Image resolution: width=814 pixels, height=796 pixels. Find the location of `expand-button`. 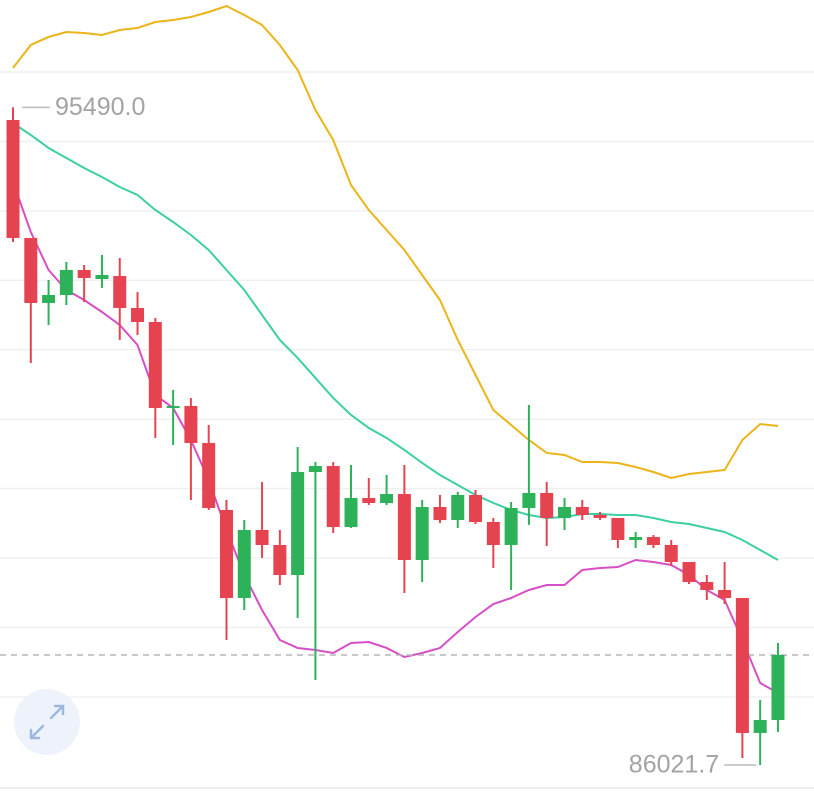

expand-button is located at coordinates (47, 722).